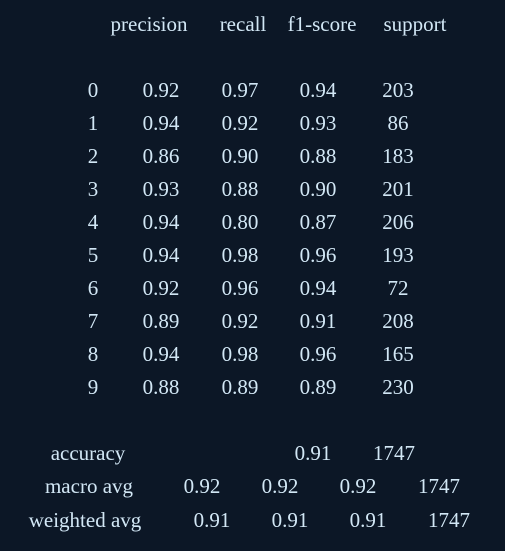 The width and height of the screenshot is (505, 551). What do you see at coordinates (318, 387) in the screenshot?
I see `f1-value: 0.89` at bounding box center [318, 387].